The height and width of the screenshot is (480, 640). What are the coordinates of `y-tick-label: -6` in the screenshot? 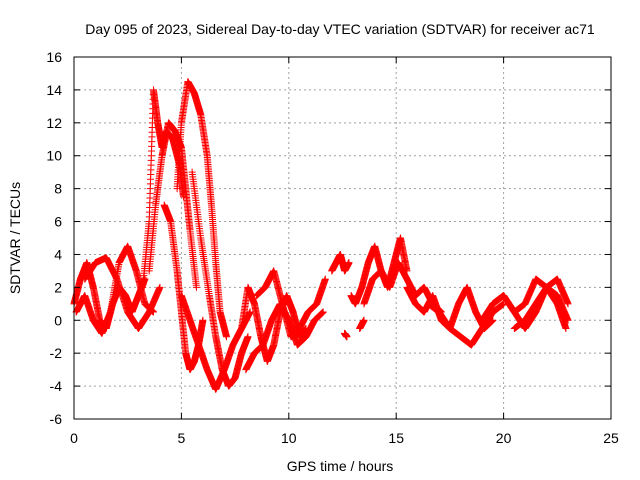 It's located at (56, 419).